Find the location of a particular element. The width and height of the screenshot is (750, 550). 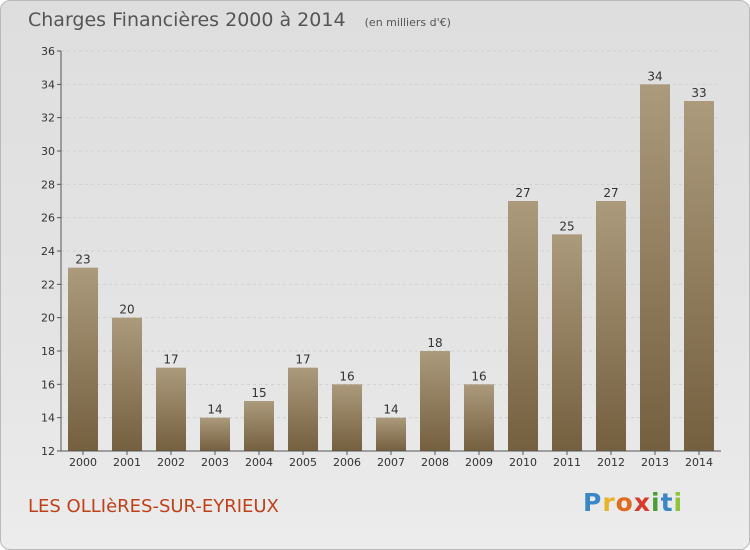

bar-2002 is located at coordinates (171, 409).